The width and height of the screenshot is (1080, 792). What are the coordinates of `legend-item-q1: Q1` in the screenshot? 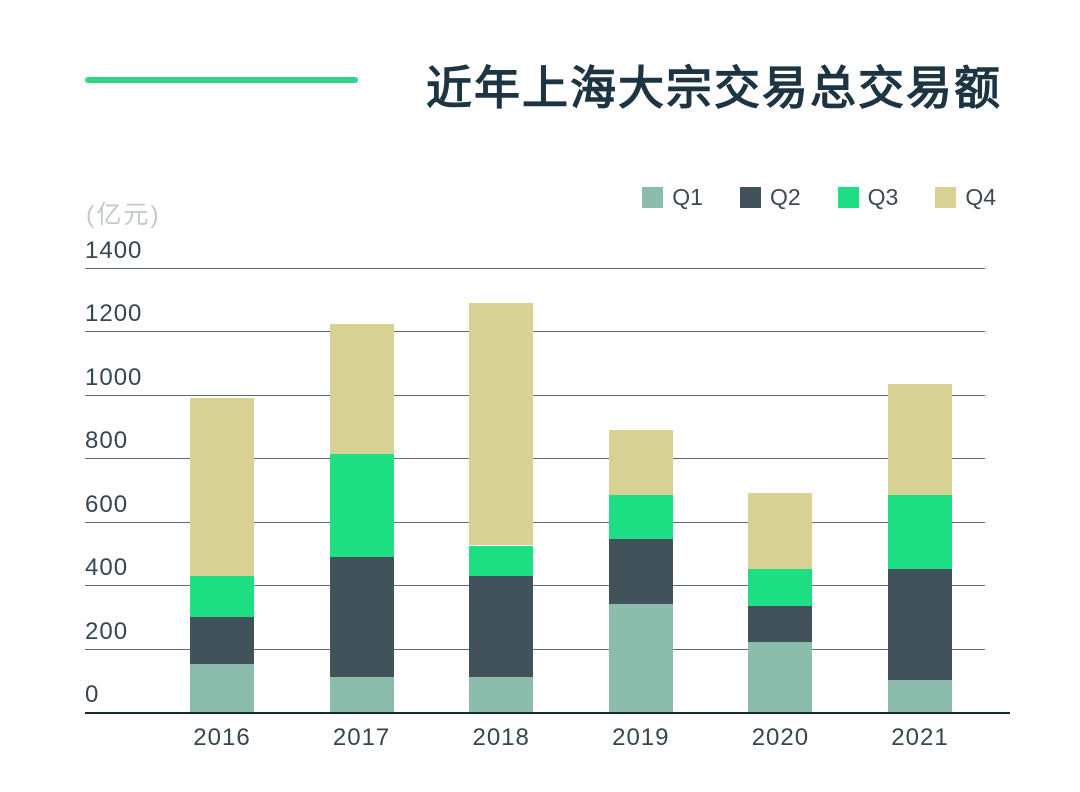 It's located at (672, 197).